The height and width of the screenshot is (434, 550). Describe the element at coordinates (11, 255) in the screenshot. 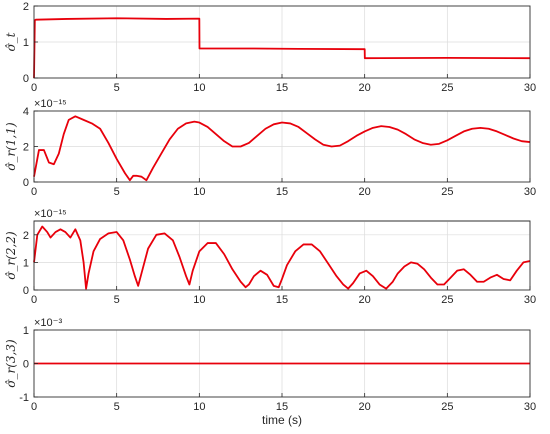

I see `y-axis-label: σ̂_r(2,2)` at that location.